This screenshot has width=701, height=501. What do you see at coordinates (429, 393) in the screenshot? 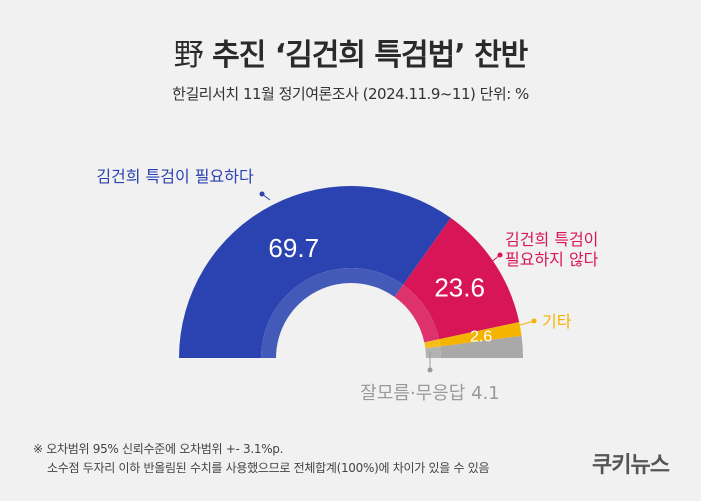
I see `slice-label-3: 잘모름·무응답 4.1` at bounding box center [429, 393].